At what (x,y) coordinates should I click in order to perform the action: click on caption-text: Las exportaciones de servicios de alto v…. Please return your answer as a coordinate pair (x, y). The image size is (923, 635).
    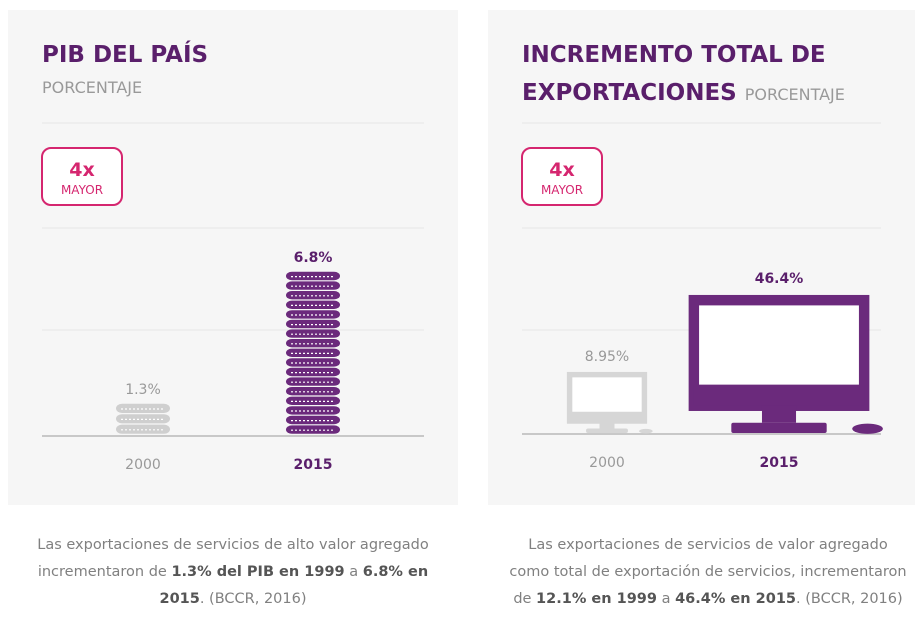
    Looking at the image, I should click on (233, 558).